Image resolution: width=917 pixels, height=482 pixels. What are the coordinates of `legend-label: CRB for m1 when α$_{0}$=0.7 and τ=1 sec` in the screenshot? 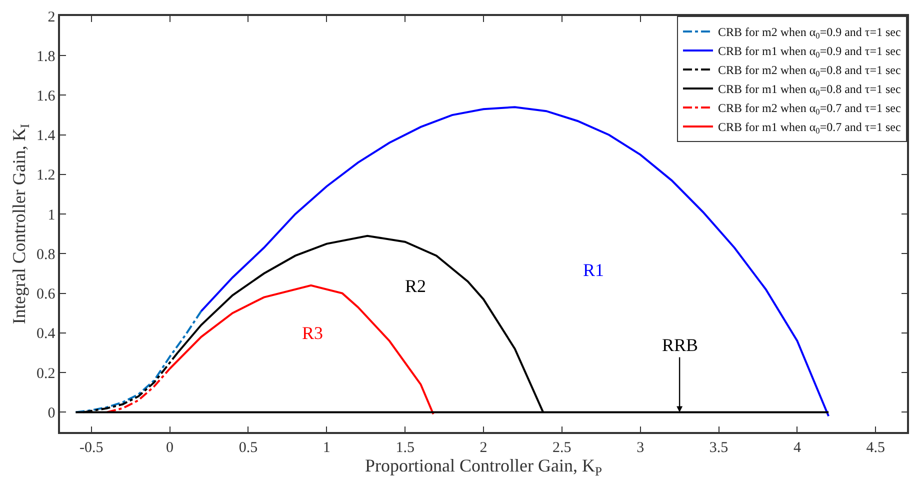 It's located at (809, 128).